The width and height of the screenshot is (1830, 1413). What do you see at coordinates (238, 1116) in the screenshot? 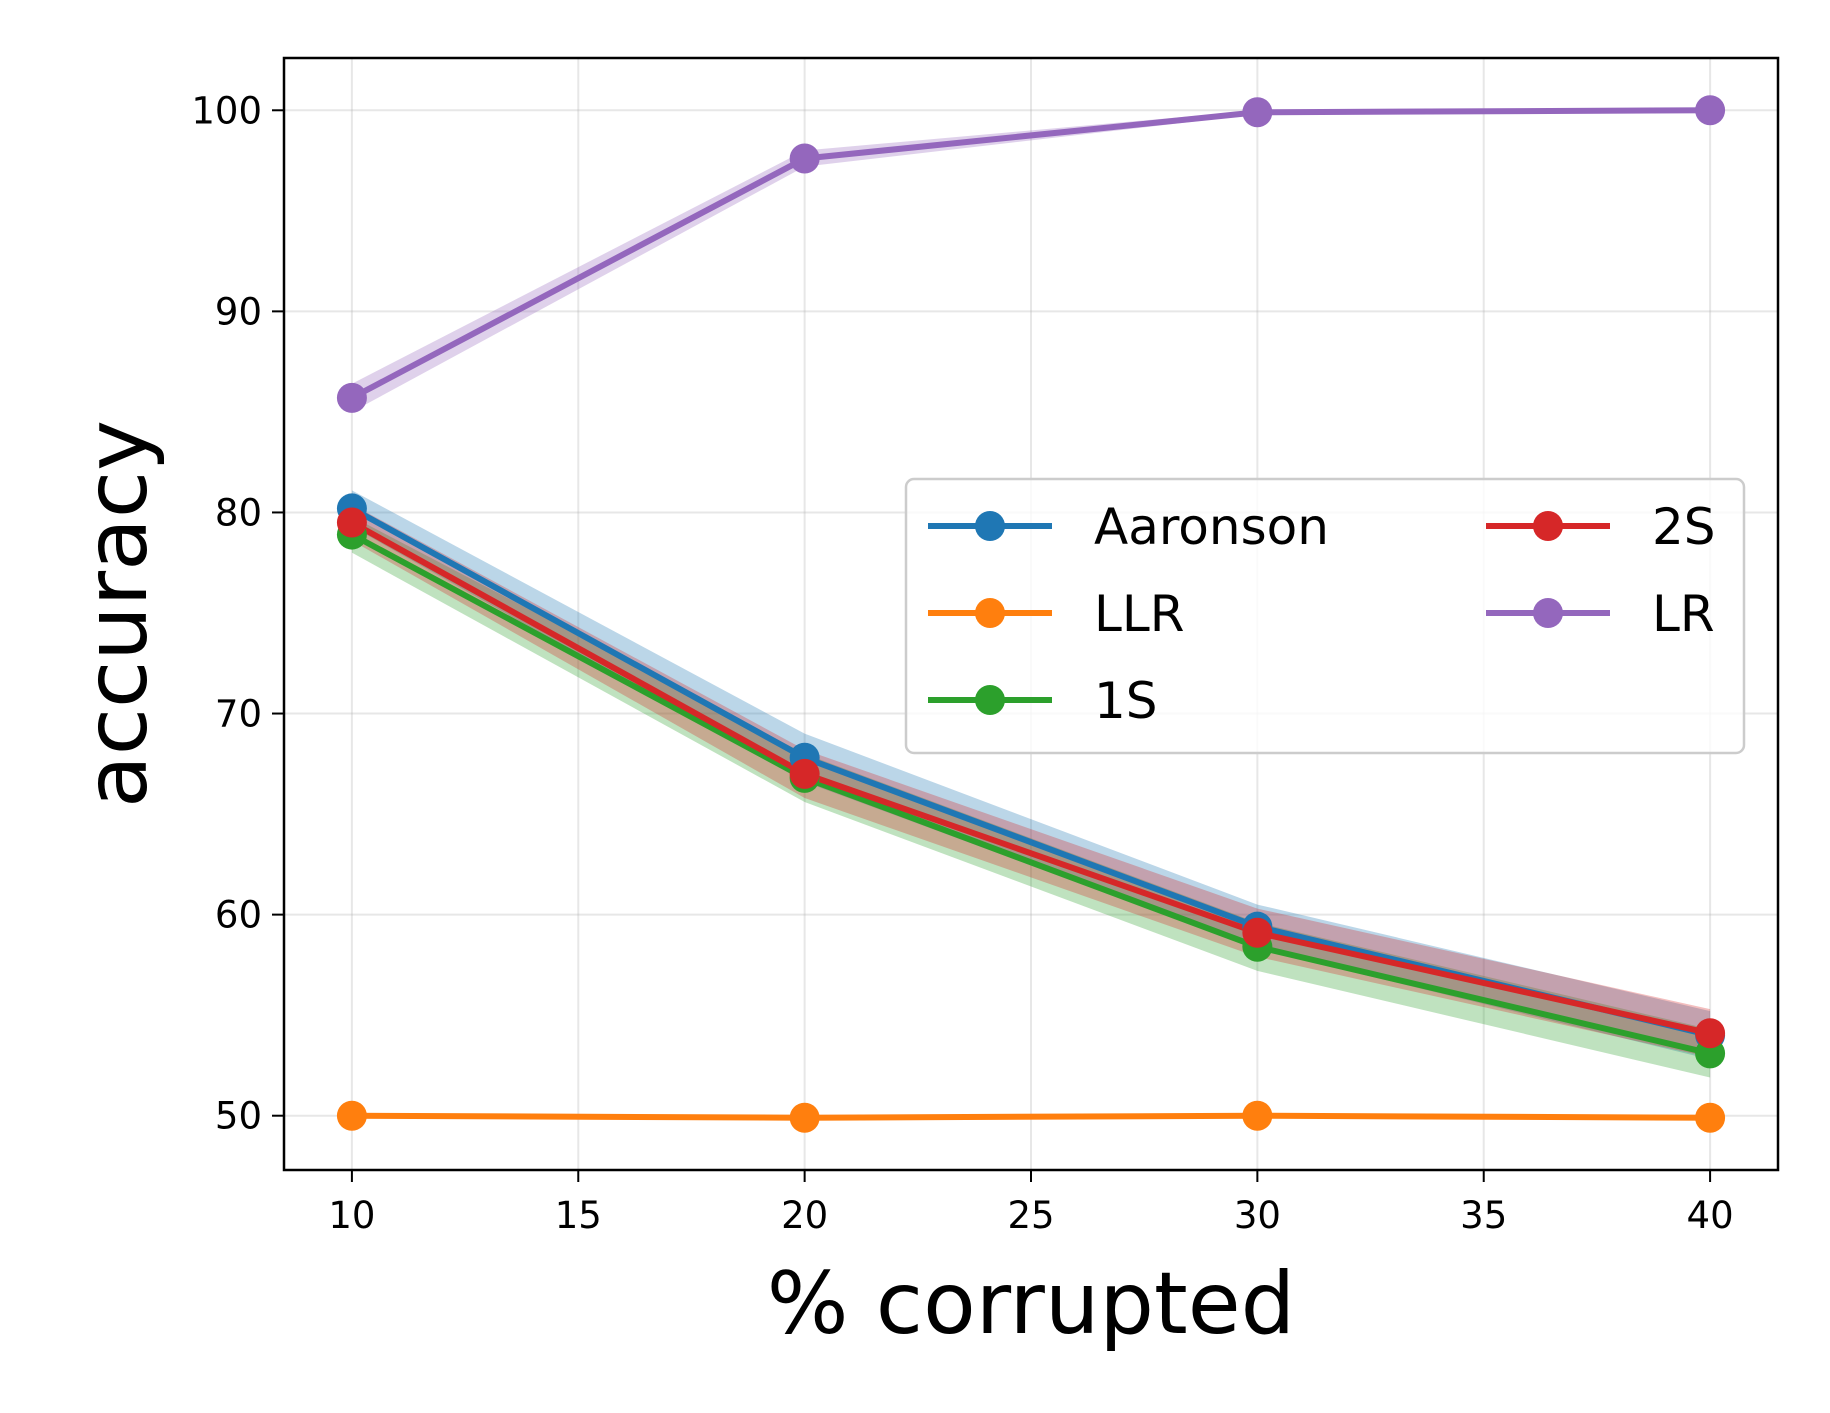
I see `y-tick-label: 50` at bounding box center [238, 1116].